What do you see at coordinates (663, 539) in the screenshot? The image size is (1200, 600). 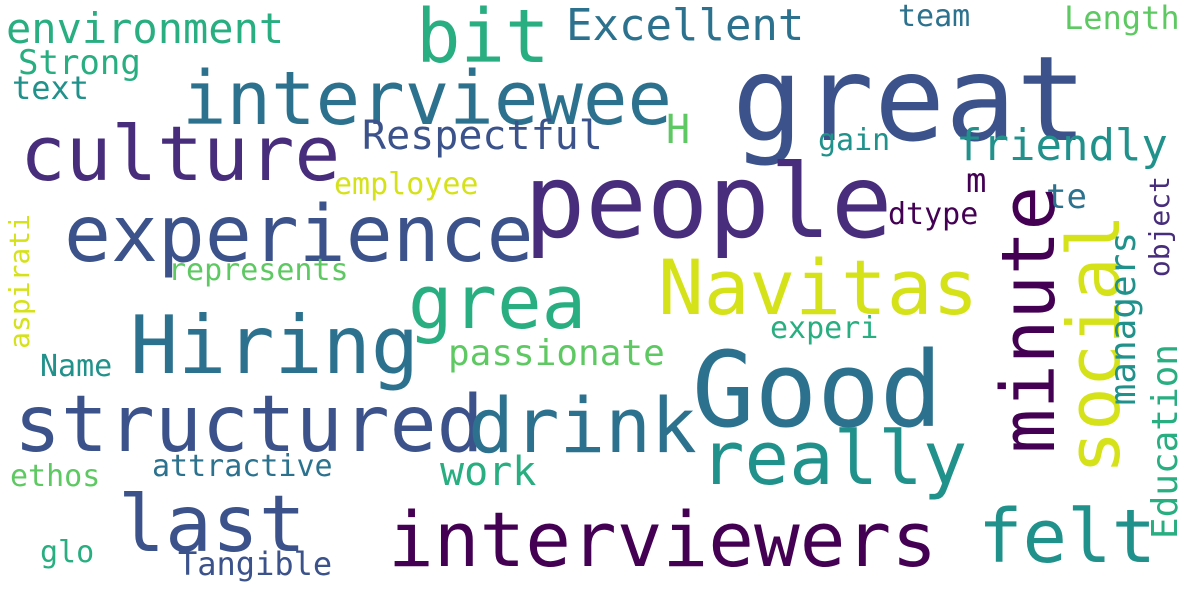 I see `word-interviewers: interviewers` at bounding box center [663, 539].